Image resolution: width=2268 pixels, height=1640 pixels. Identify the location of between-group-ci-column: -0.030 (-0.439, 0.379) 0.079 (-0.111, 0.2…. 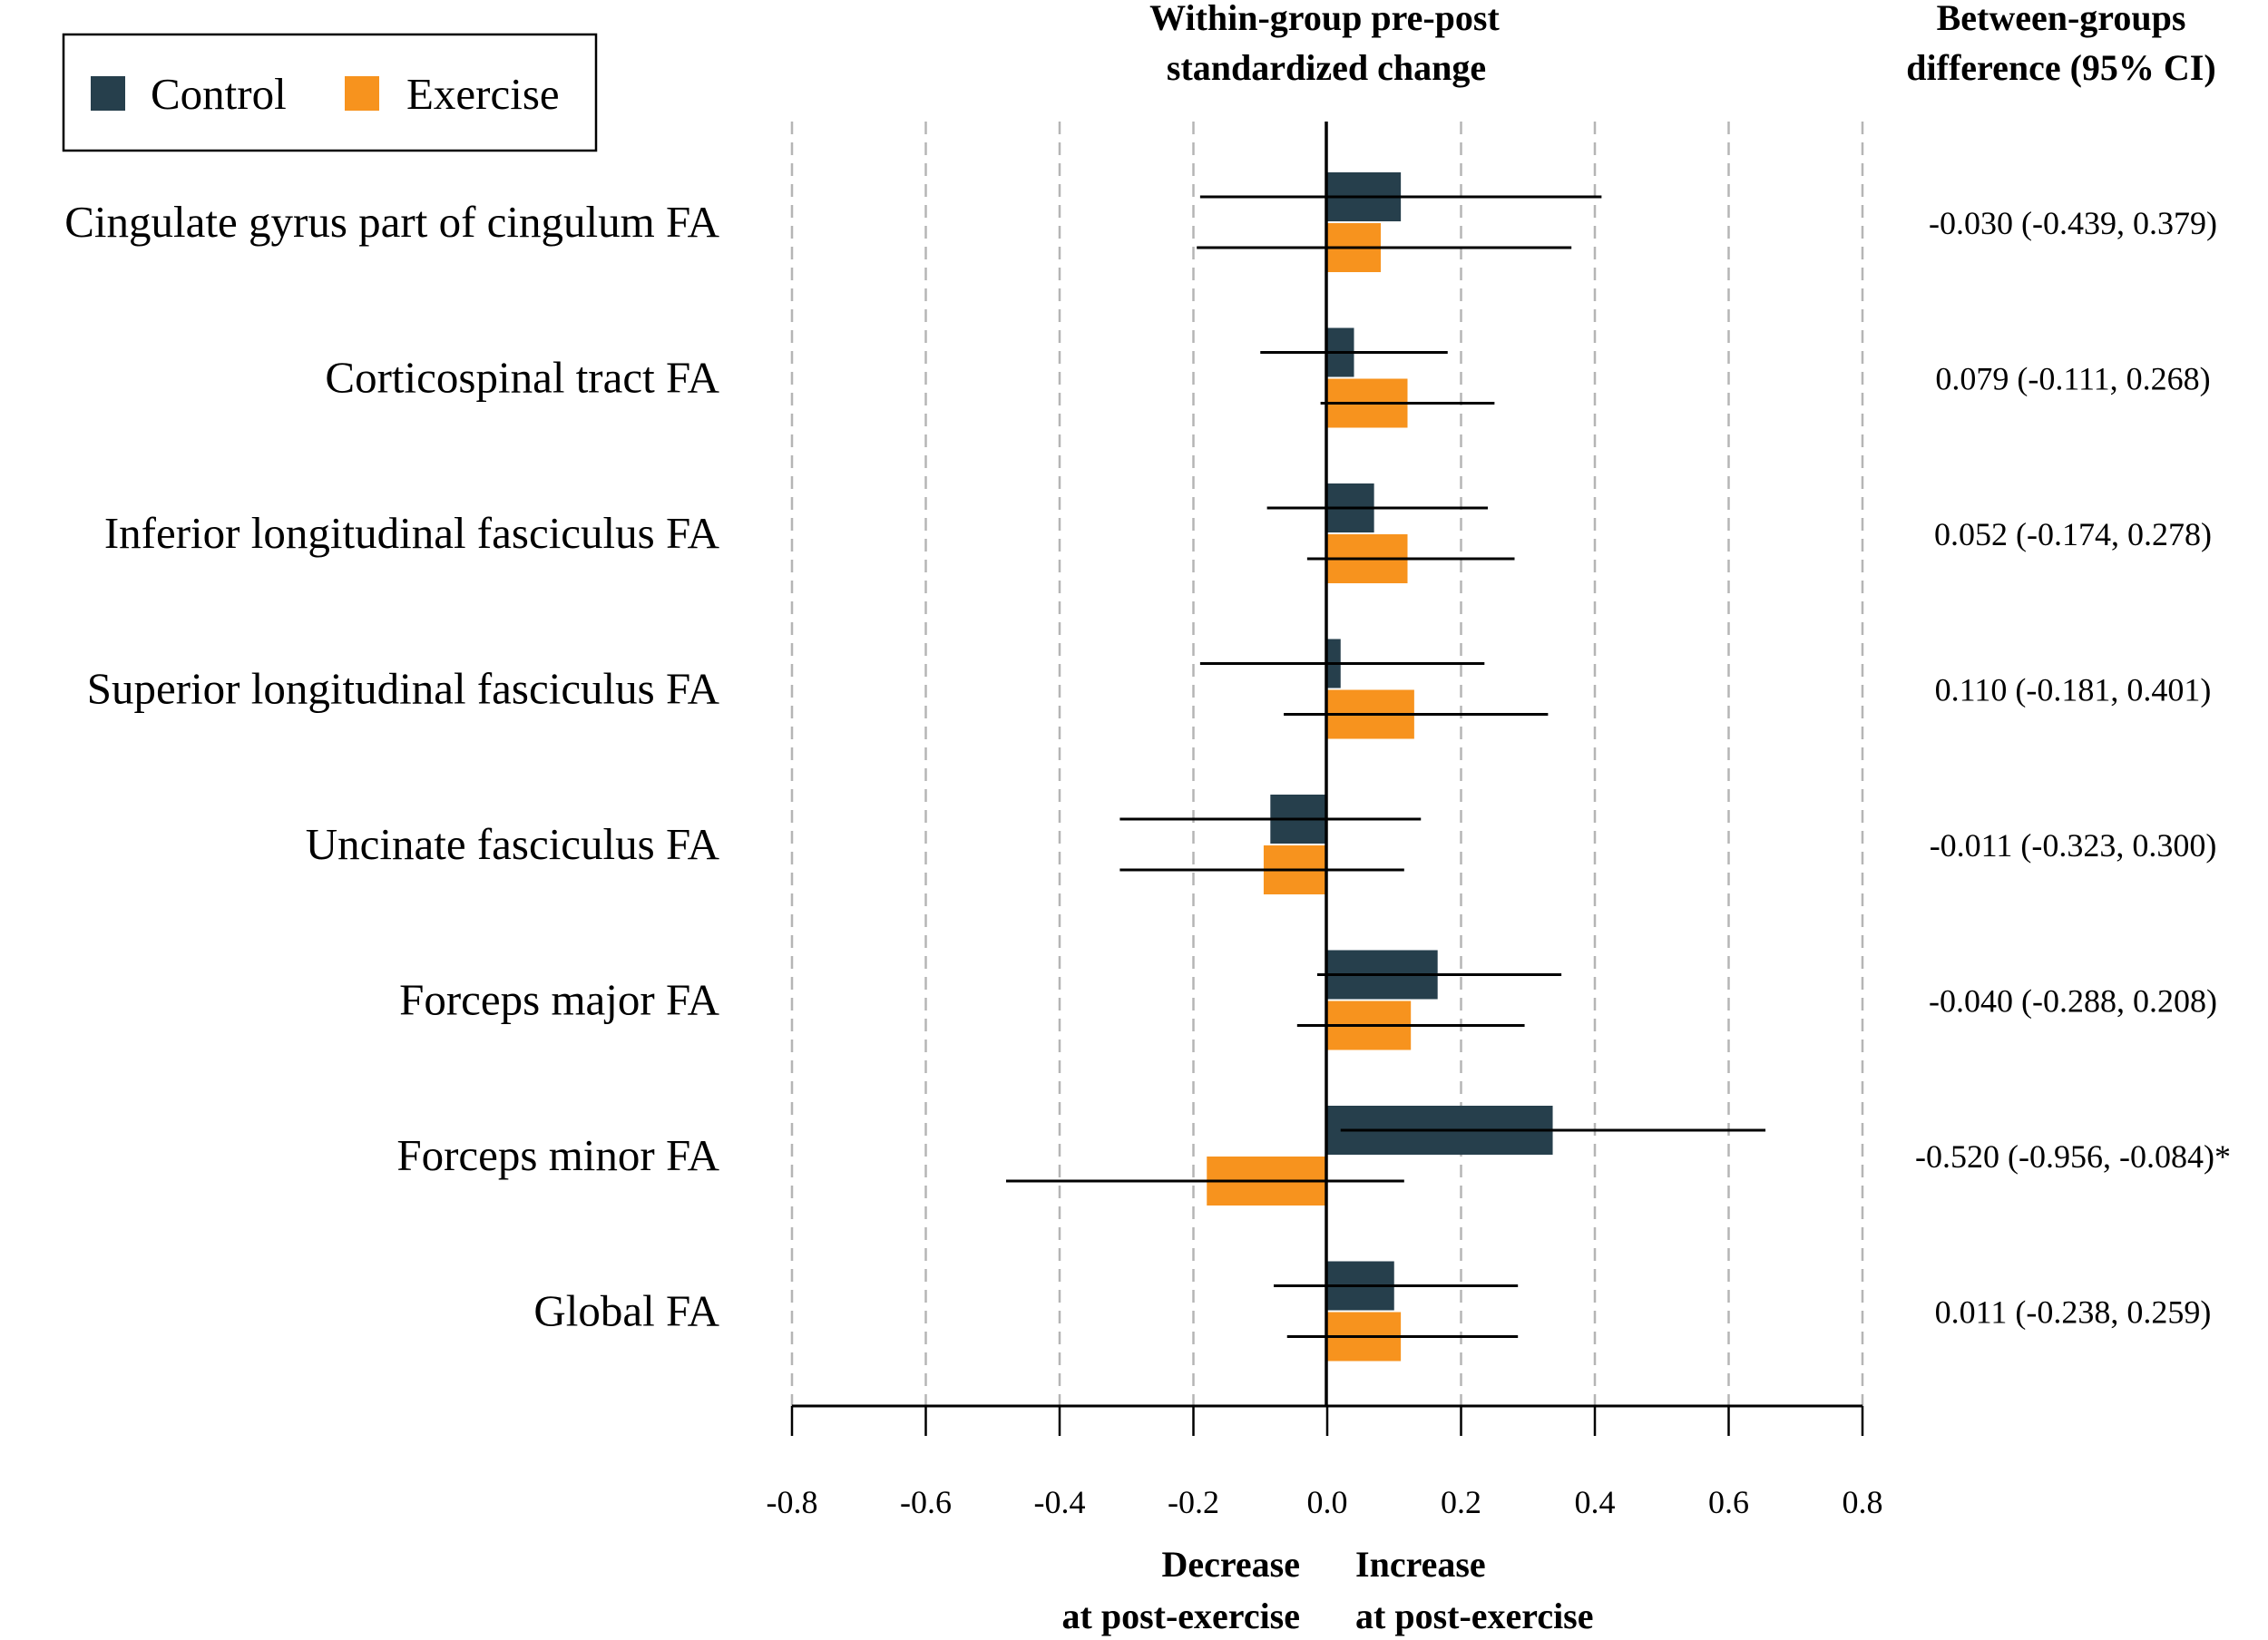
(2073, 768).